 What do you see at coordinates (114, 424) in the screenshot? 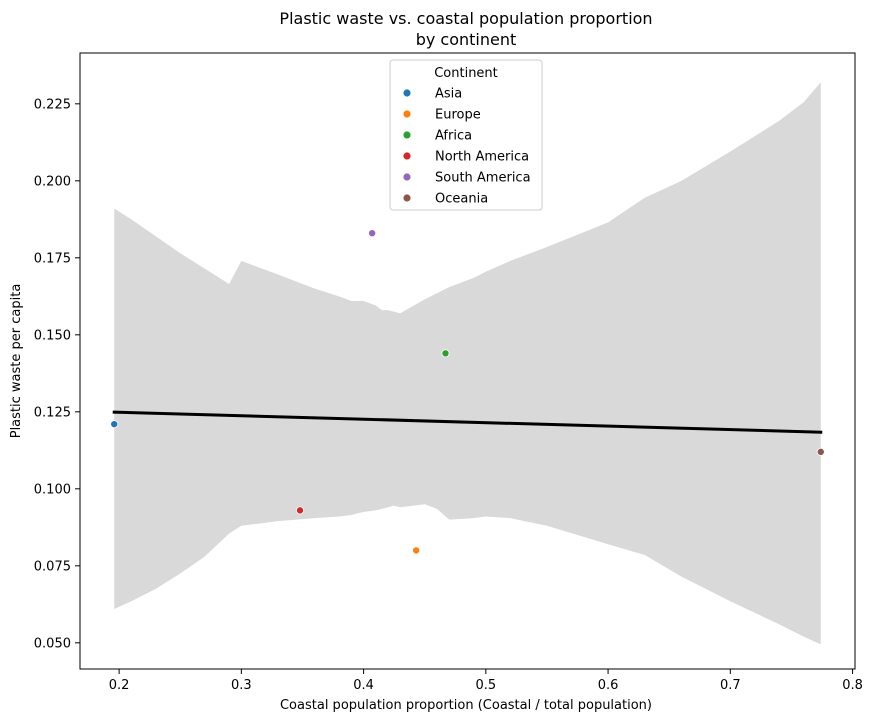
I see `data-point-asia` at bounding box center [114, 424].